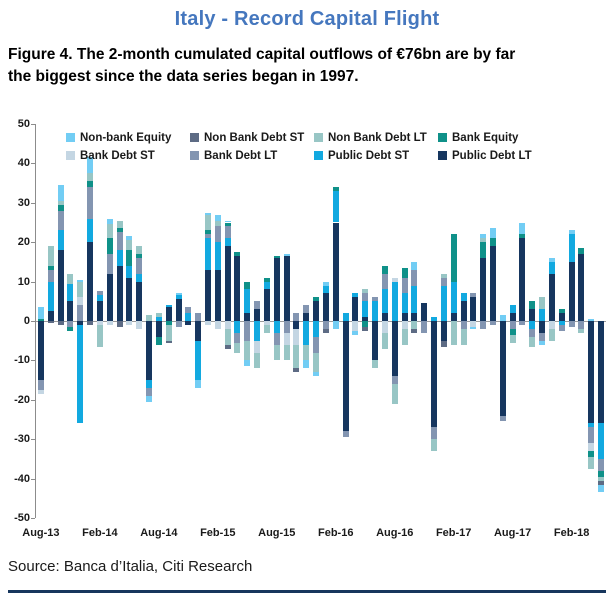 This screenshot has width=614, height=604. I want to click on y-axis-line, so click(35, 321).